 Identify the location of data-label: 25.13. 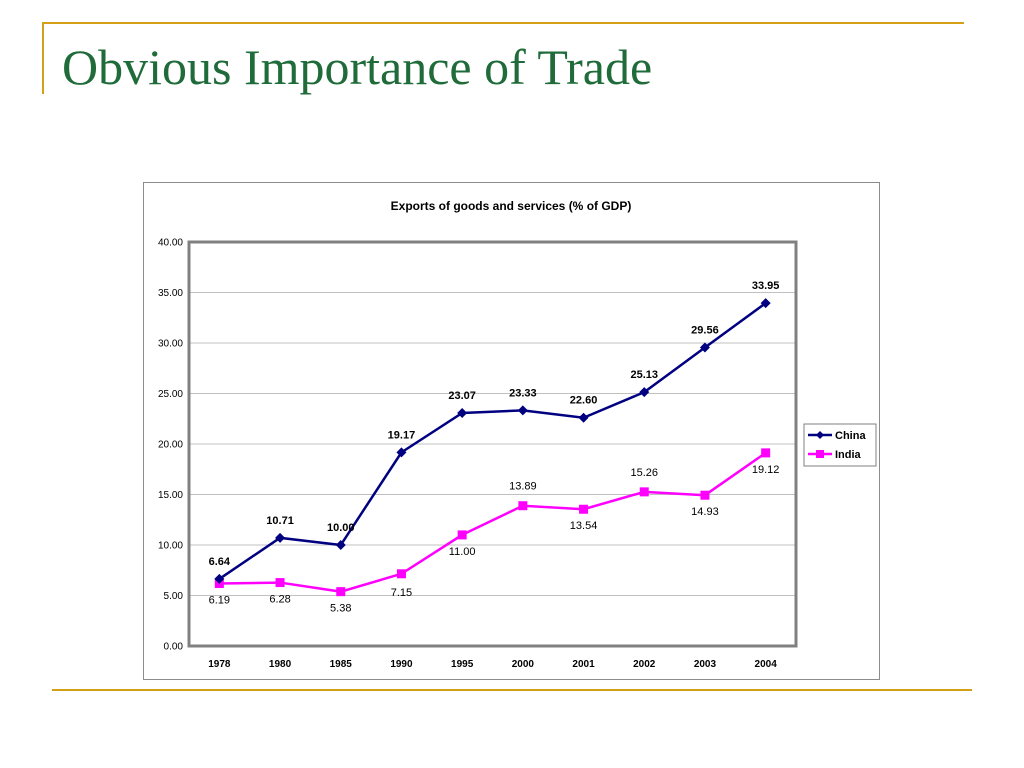
(644, 375).